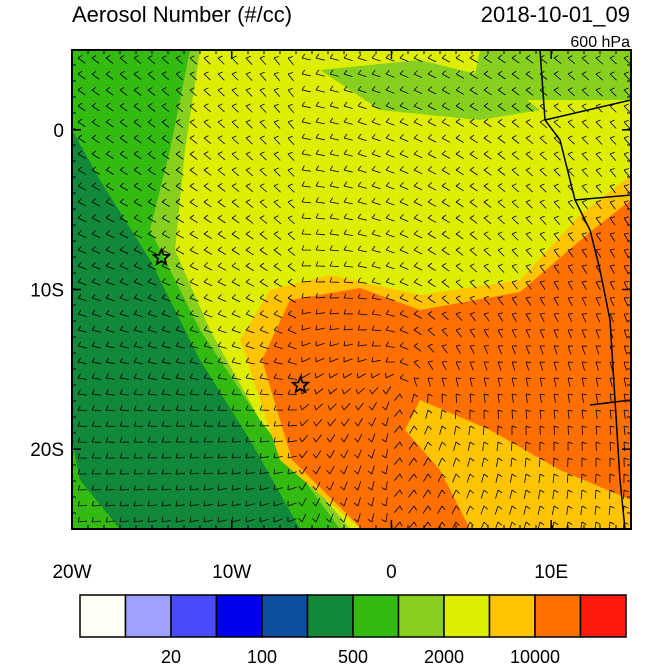 The image size is (650, 672). Describe the element at coordinates (239, 616) in the screenshot. I see `colorbar-box` at that location.